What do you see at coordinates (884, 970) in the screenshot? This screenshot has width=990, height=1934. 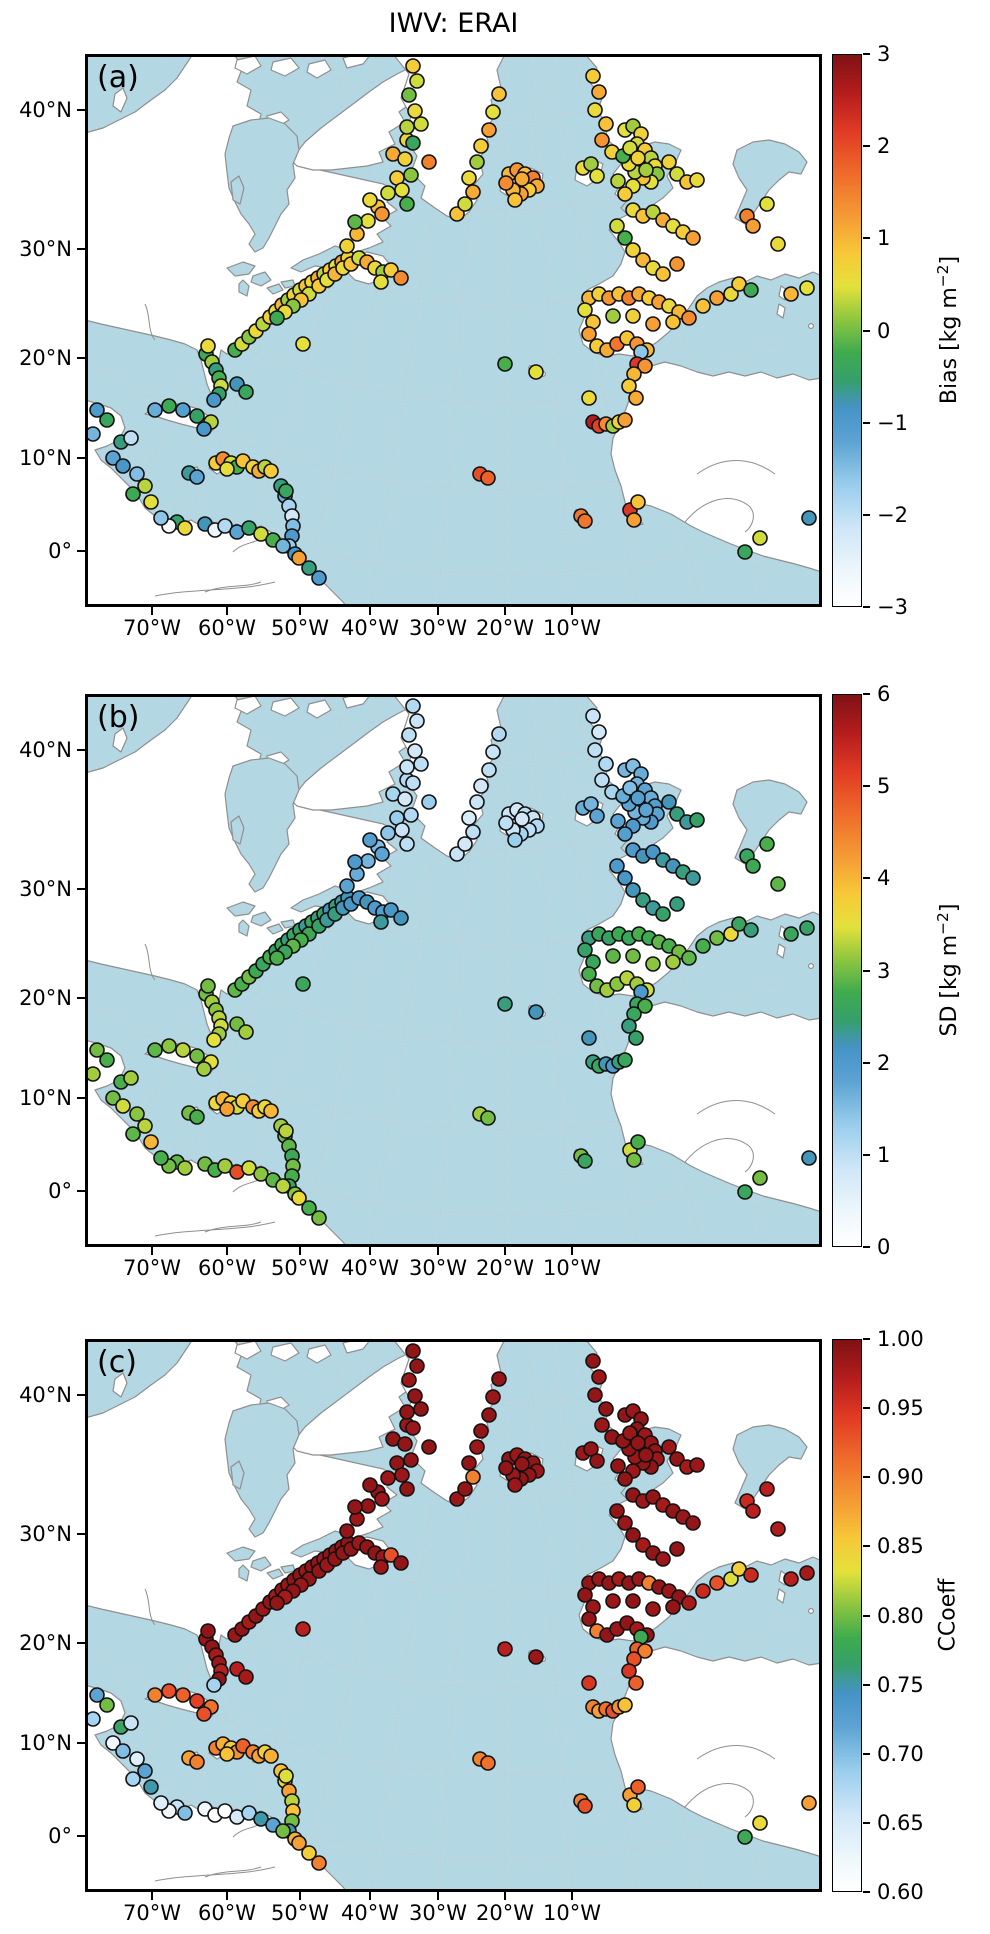 I see `colorbar-tick-label: 3` at bounding box center [884, 970].